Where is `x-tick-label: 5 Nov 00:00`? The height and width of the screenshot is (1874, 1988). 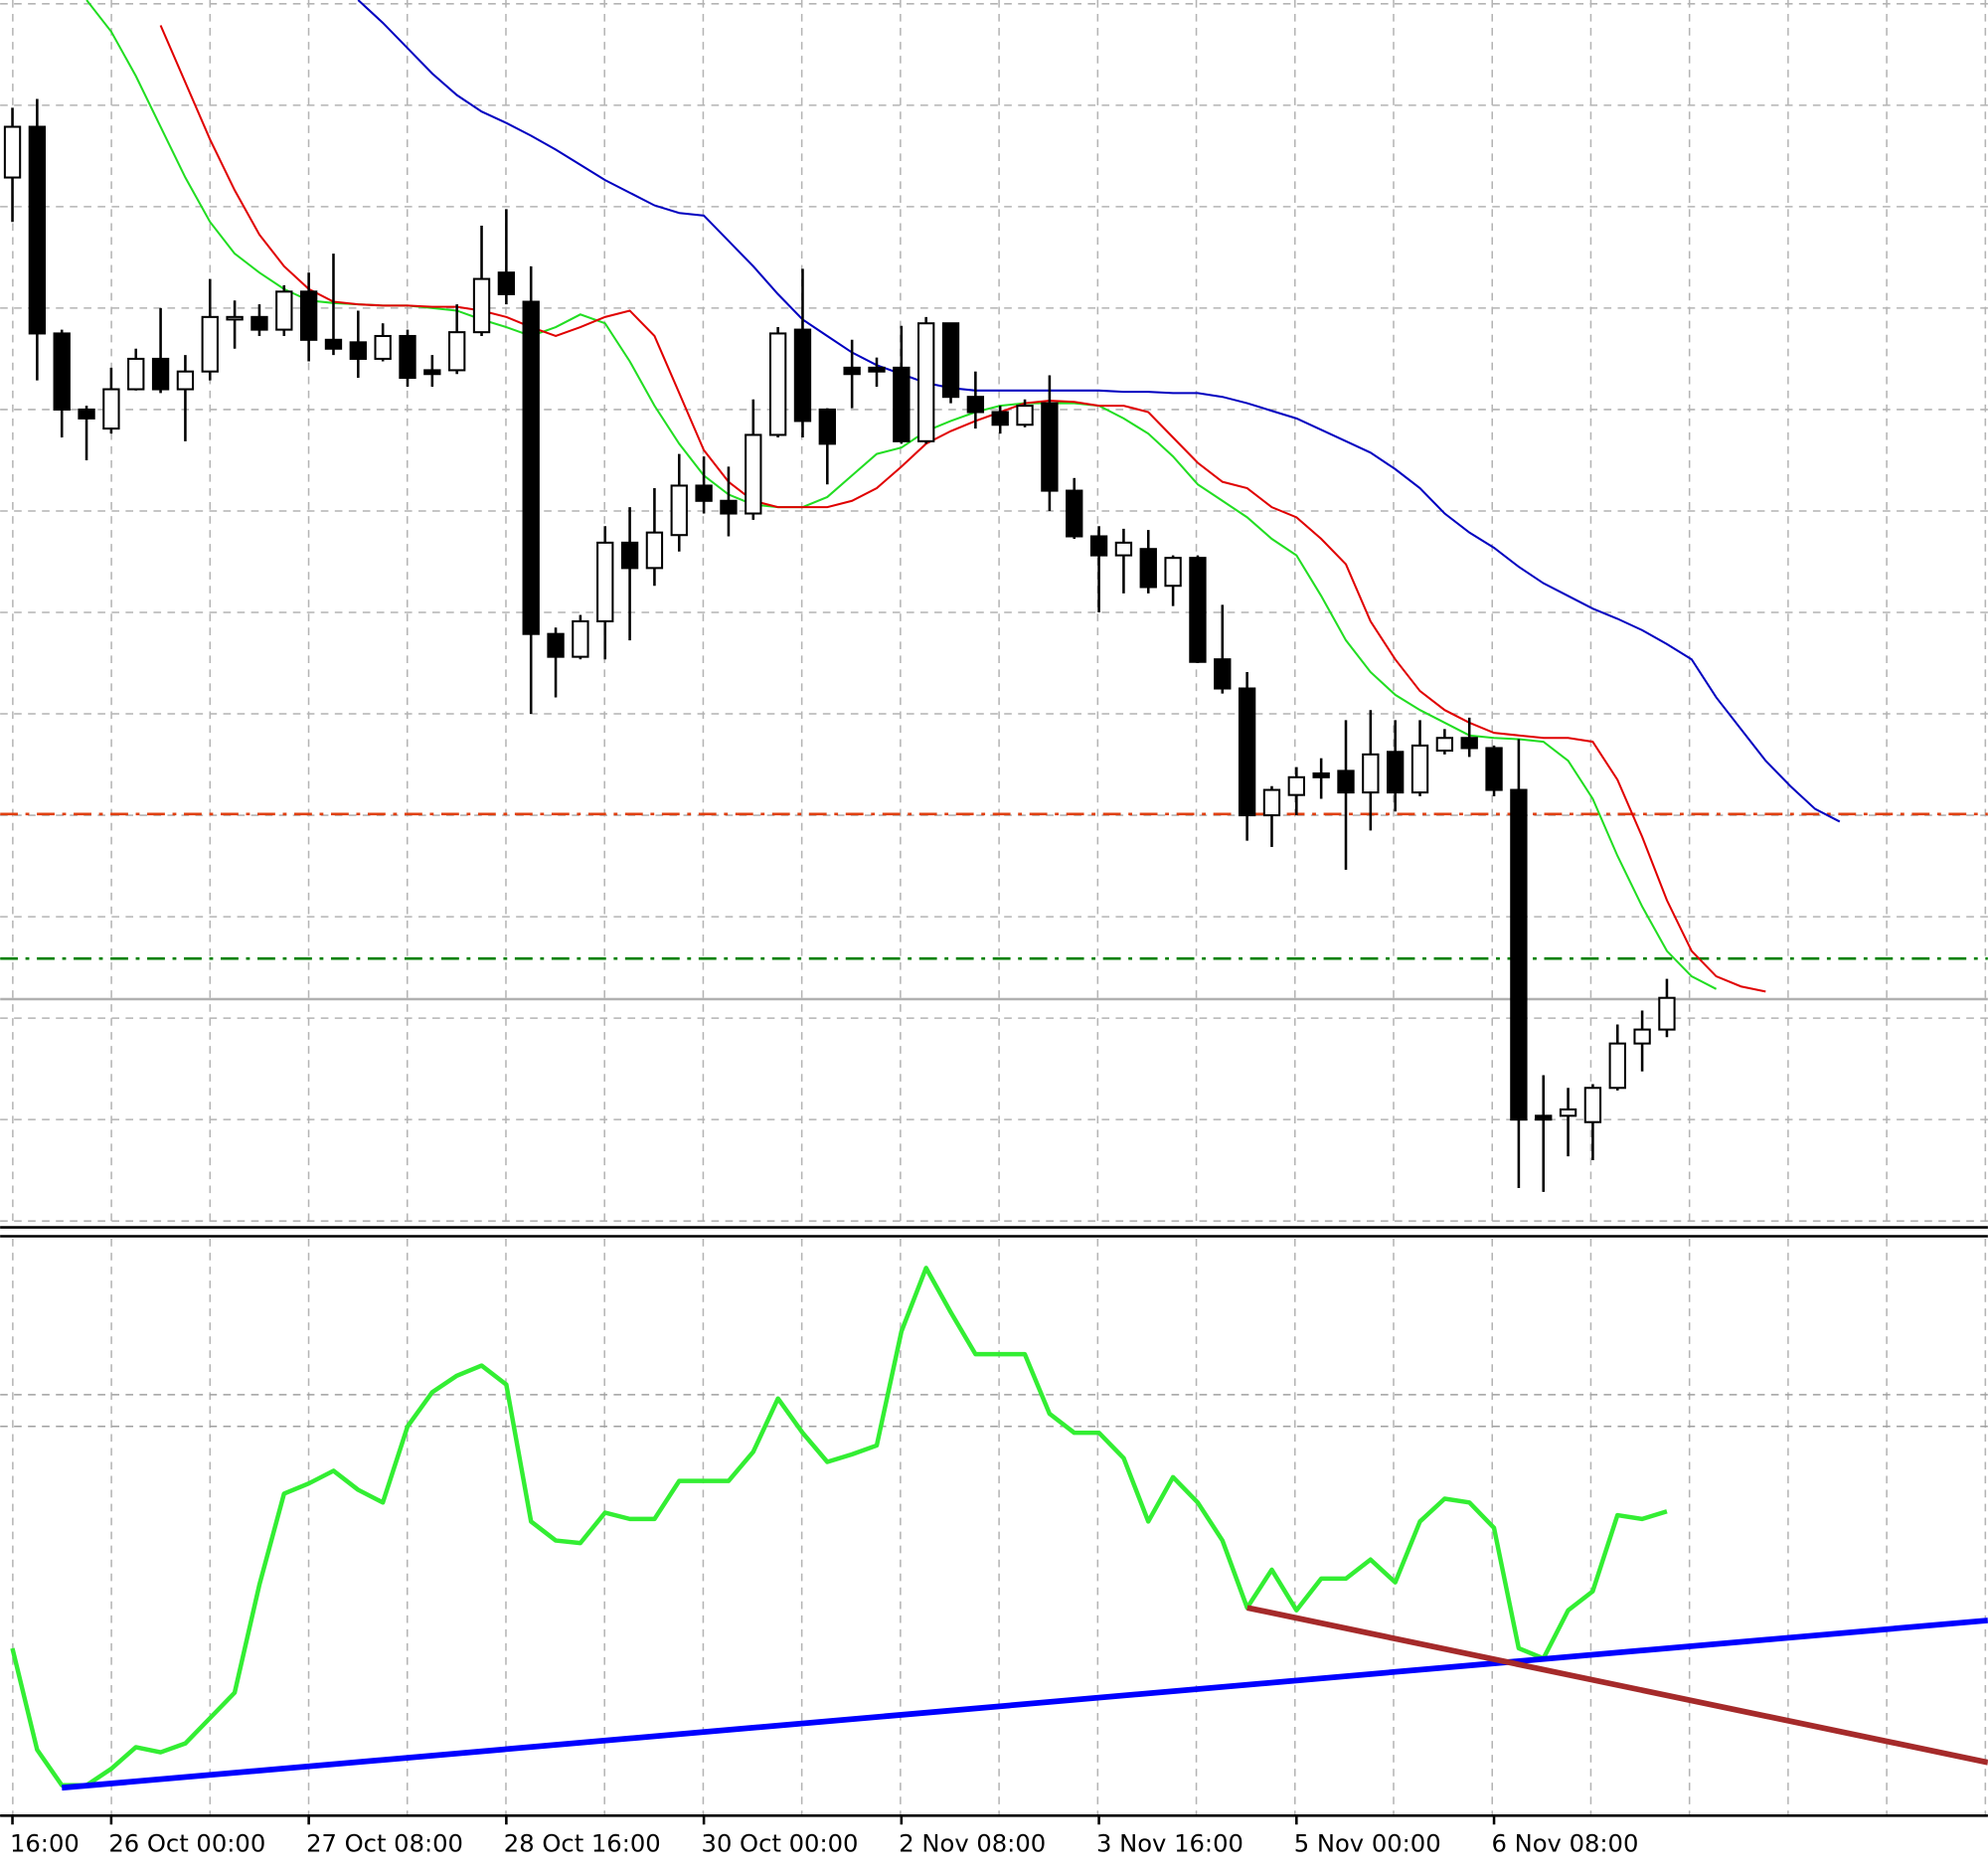
x-tick-label: 5 Nov 00:00 is located at coordinates (1367, 1844).